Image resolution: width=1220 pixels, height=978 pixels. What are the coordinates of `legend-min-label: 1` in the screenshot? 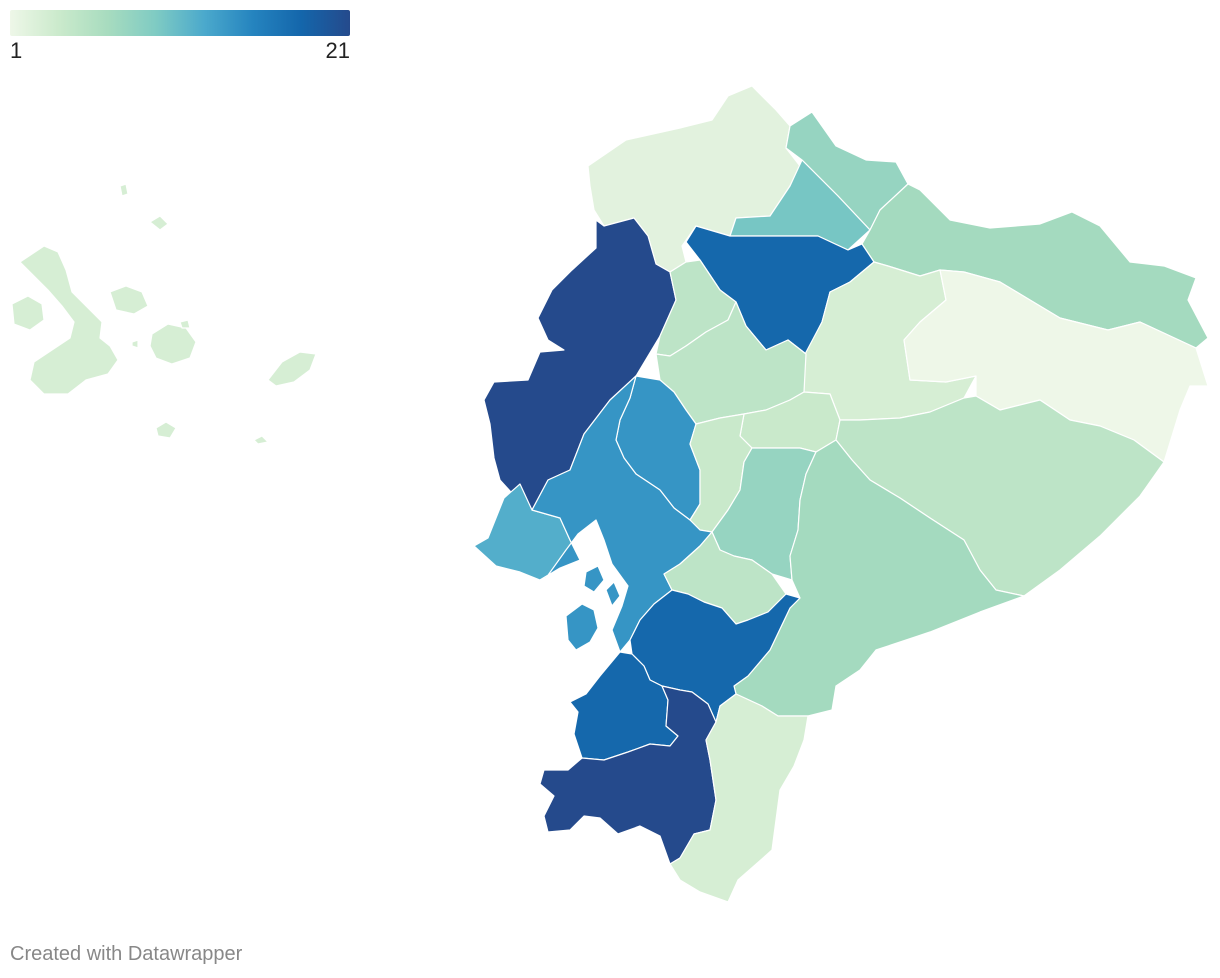 It's located at (16, 50).